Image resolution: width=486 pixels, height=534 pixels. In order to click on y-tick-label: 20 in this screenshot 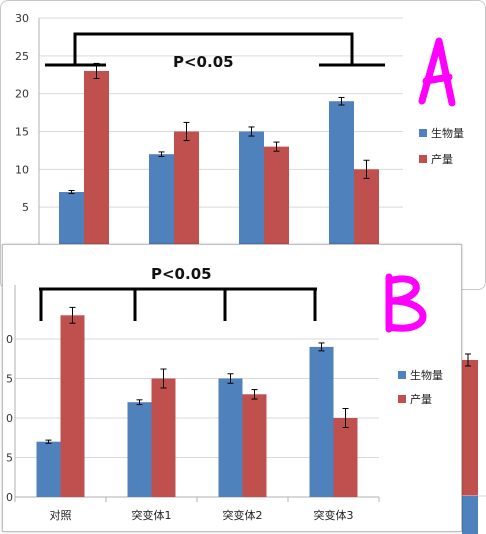, I will do `click(22, 94)`.